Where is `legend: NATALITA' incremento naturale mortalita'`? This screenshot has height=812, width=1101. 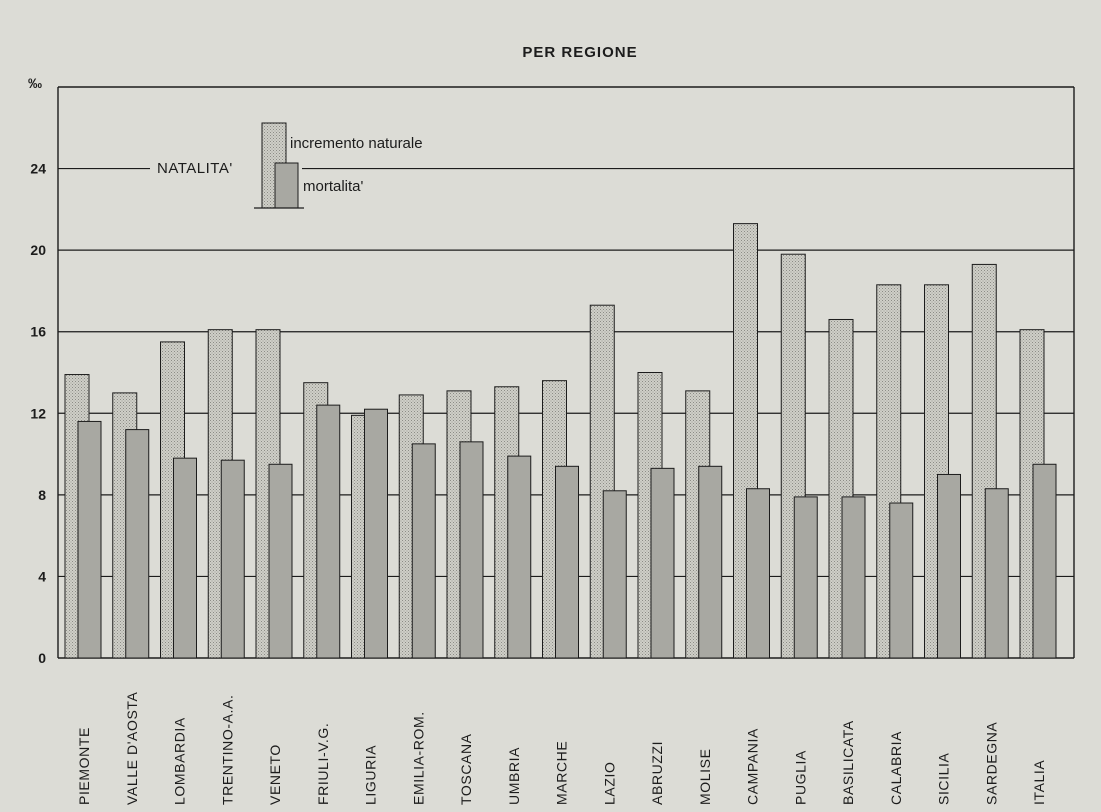
legend: NATALITA' incremento naturale mortalita' is located at coordinates (290, 165).